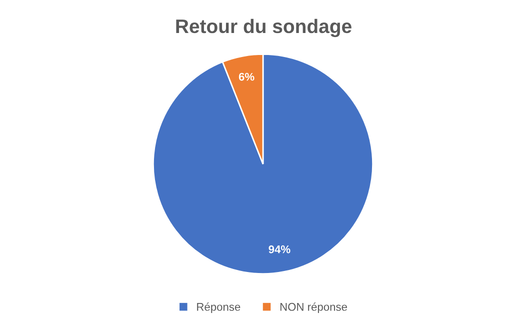 This screenshot has width=527, height=323. I want to click on legend-label: Réponse, so click(218, 307).